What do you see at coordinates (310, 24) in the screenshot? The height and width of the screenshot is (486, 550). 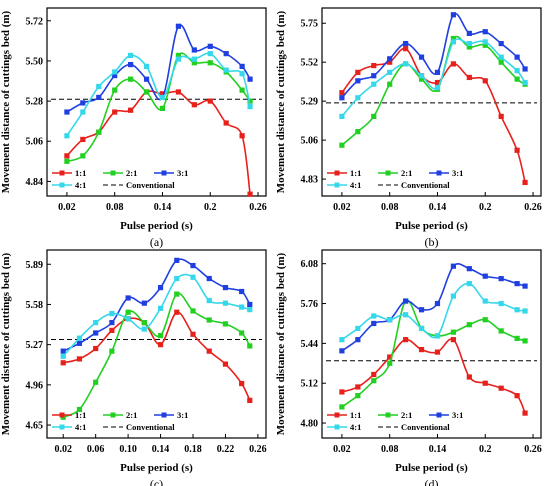 I see `y-tick-label: 5.75` at bounding box center [310, 24].